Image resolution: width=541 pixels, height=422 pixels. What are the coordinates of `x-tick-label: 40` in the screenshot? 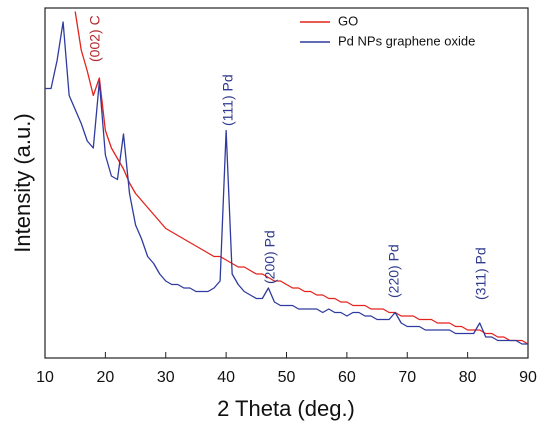 It's located at (226, 377).